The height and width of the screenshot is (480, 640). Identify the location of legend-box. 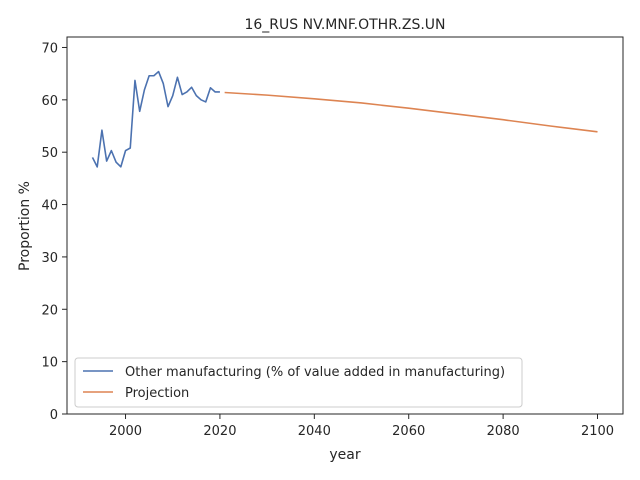
(298, 382).